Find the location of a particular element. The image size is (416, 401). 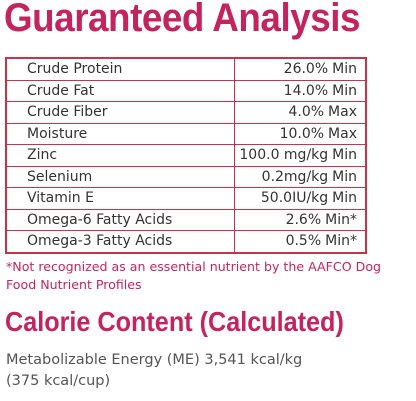

amount: 2.6% is located at coordinates (303, 219).